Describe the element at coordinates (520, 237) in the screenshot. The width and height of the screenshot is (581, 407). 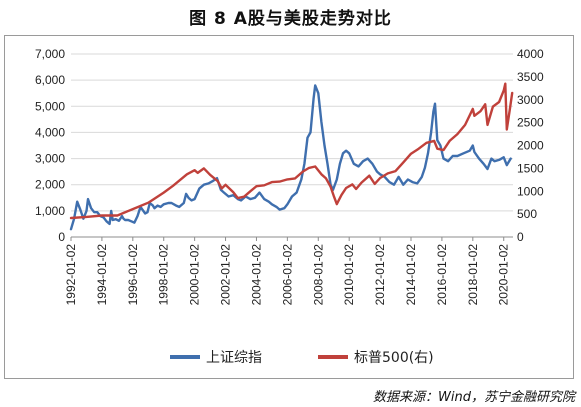
I see `y-right-tick-label: 0` at that location.